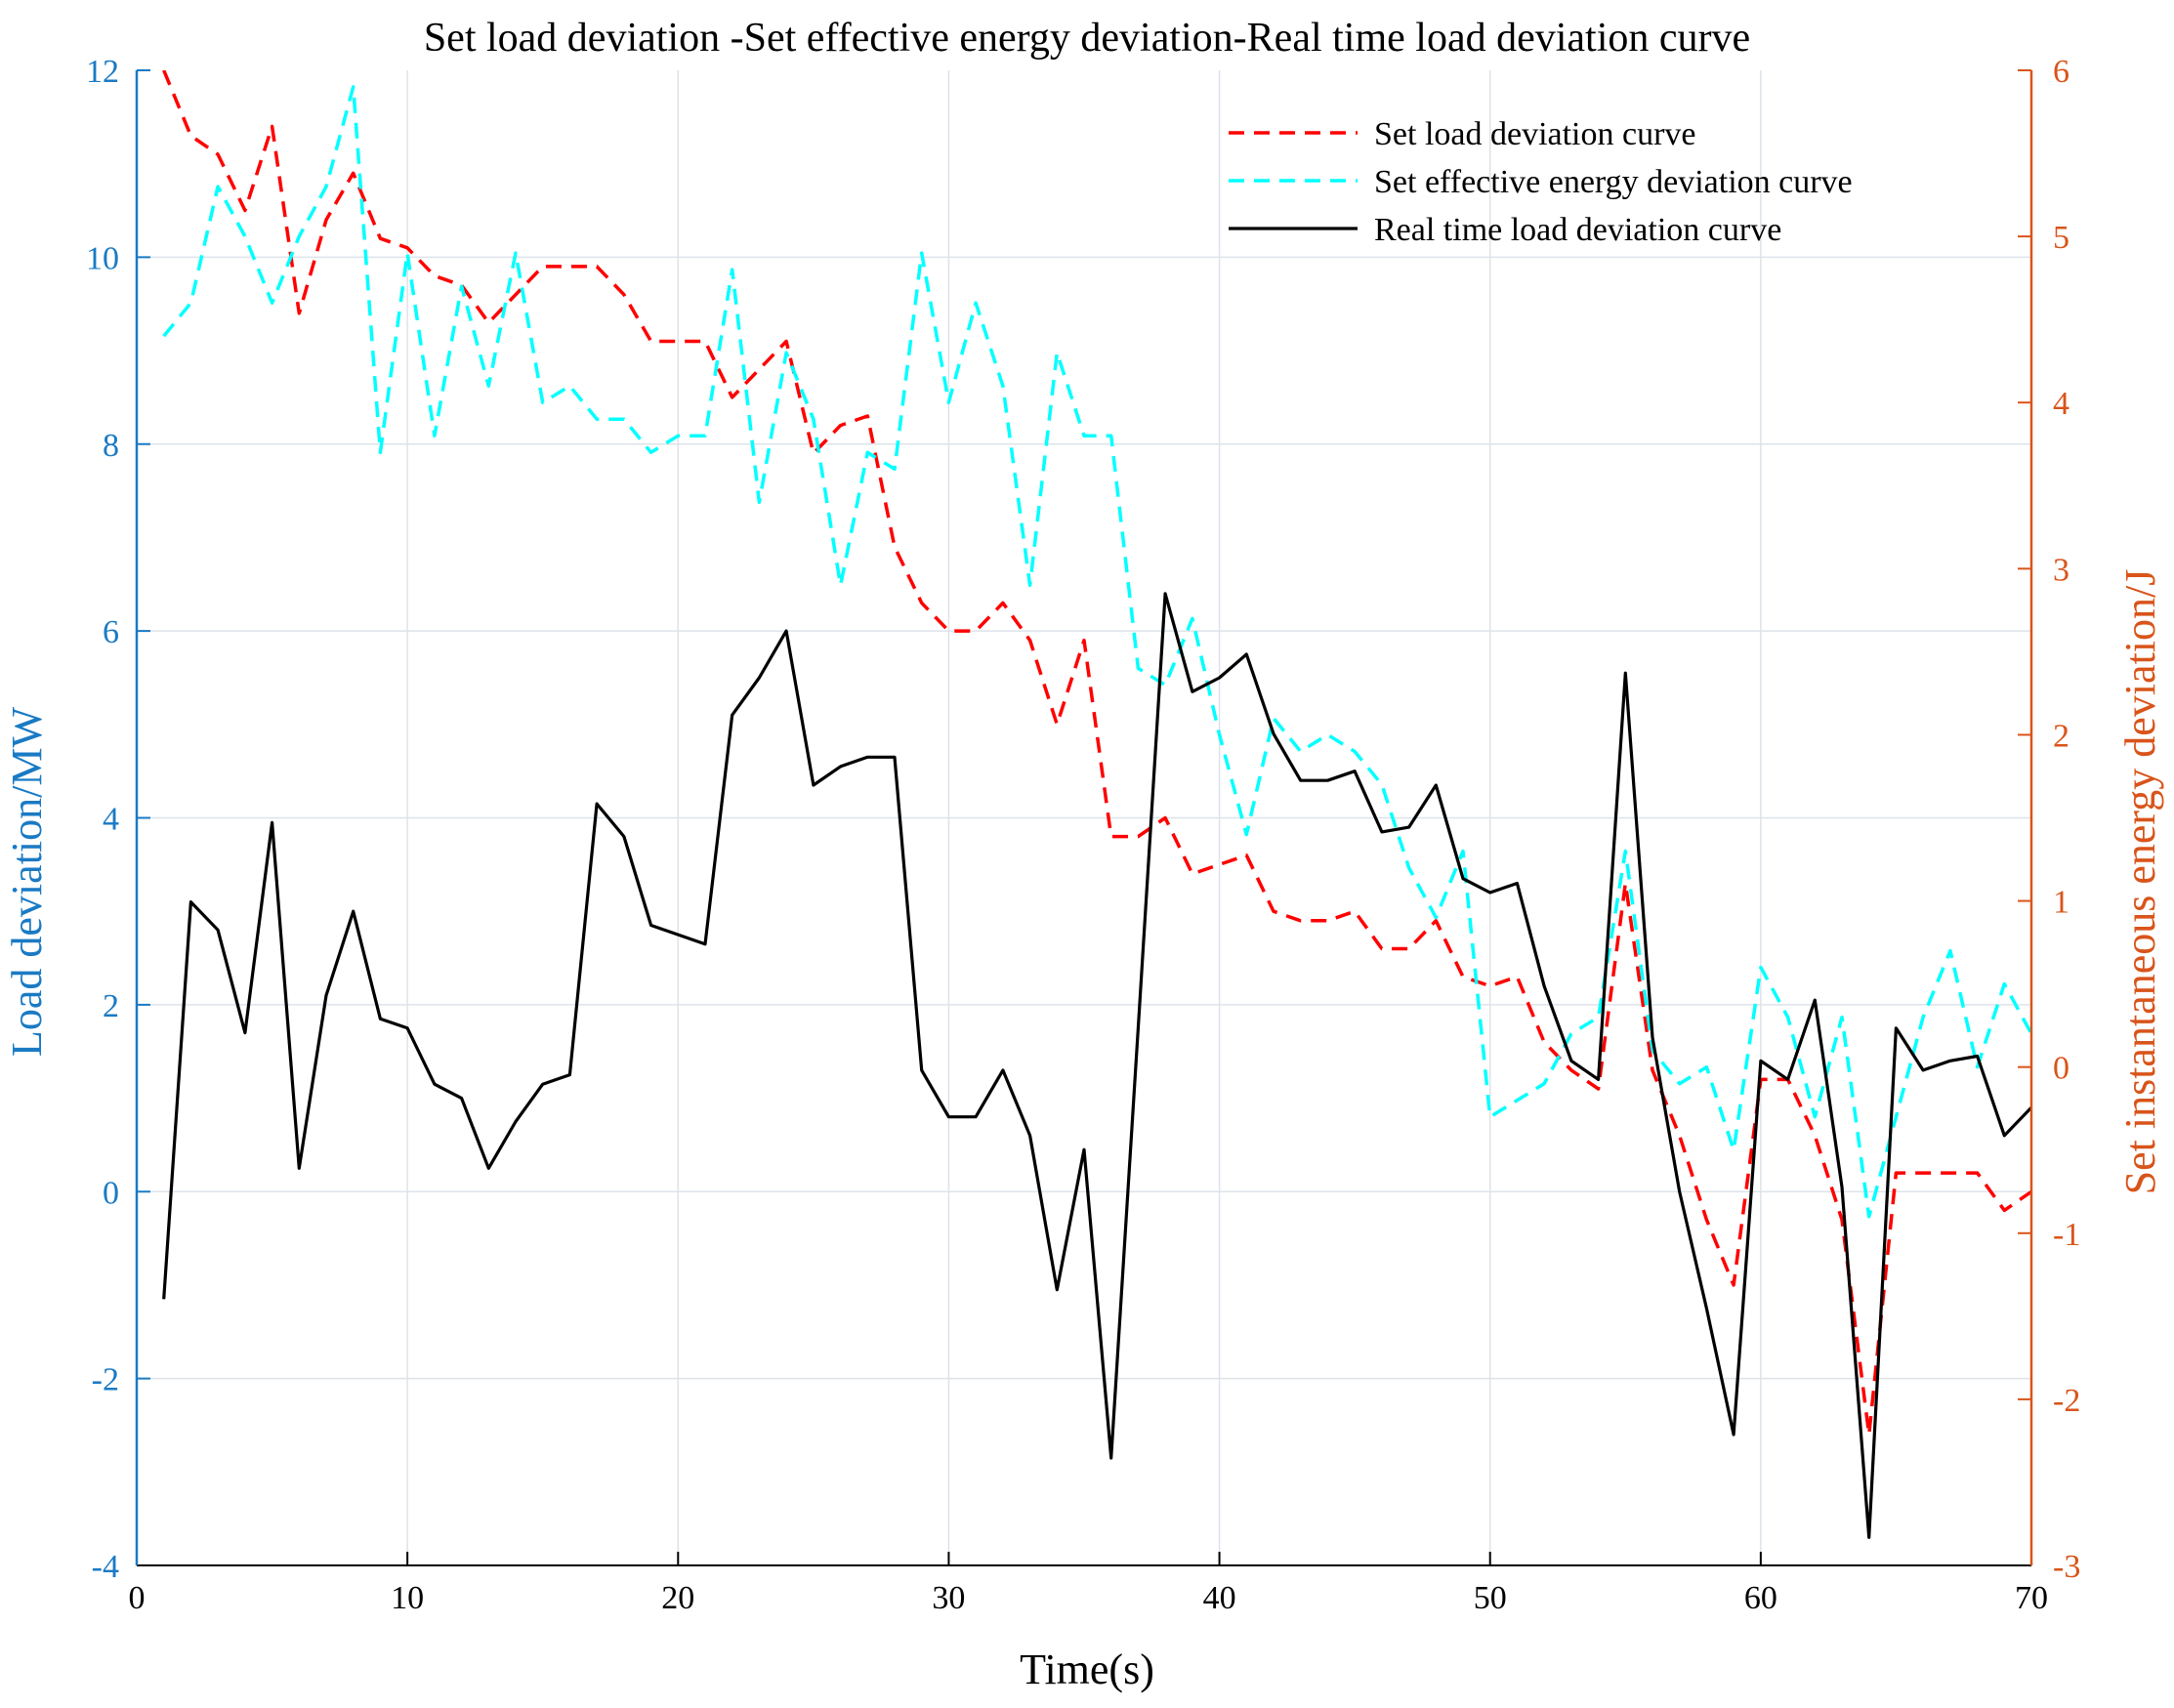 This screenshot has height=1708, width=2174. Describe the element at coordinates (138, 1598) in the screenshot. I see `x-tick-label: 0` at that location.